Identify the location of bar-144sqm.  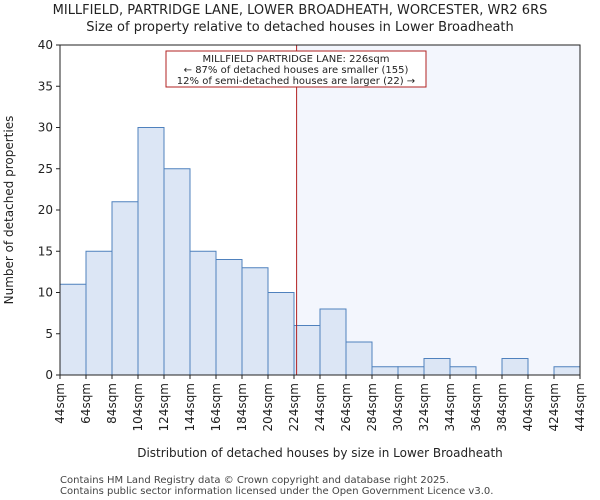
(203, 313).